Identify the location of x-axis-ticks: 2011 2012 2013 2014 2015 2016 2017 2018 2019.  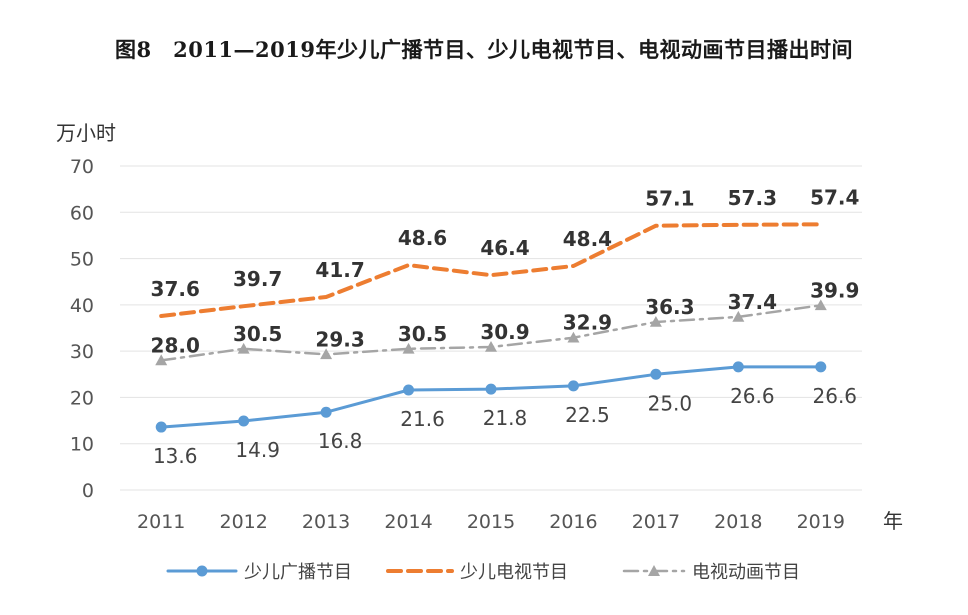
(491, 522).